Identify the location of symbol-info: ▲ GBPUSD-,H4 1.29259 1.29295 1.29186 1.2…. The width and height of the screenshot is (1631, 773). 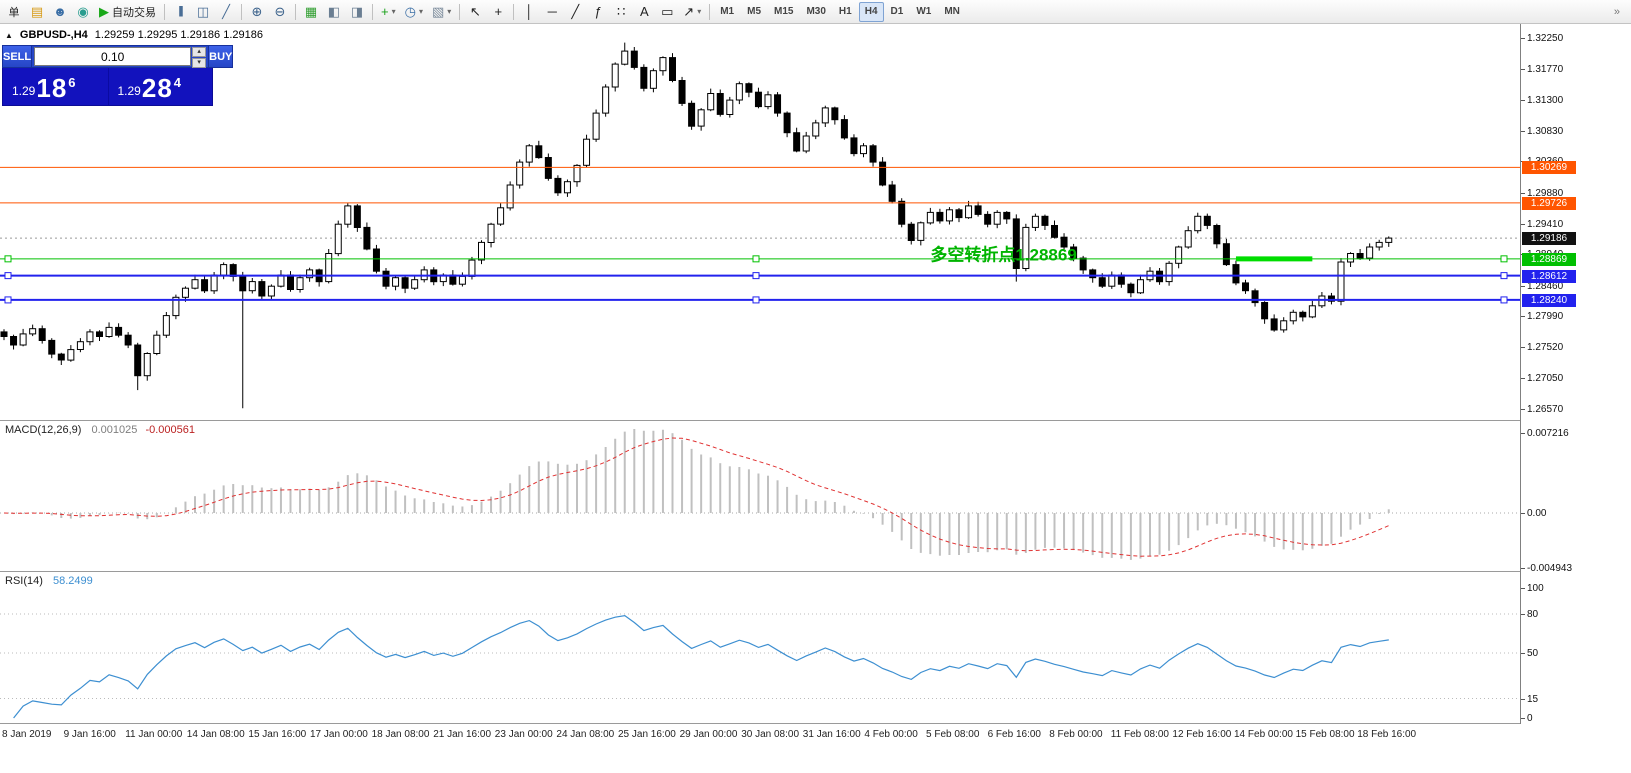
(134, 35).